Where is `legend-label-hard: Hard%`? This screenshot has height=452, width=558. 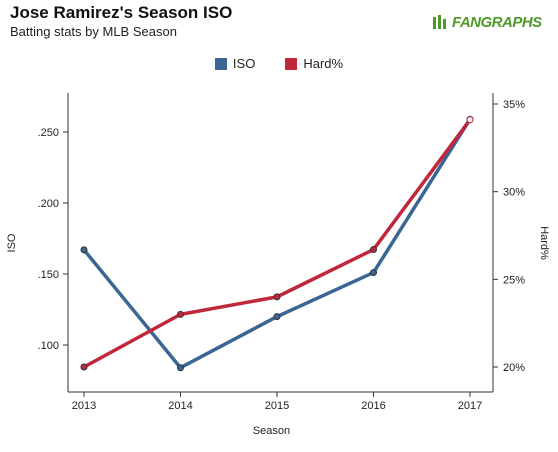
legend-label-hard: Hard% is located at coordinates (323, 63).